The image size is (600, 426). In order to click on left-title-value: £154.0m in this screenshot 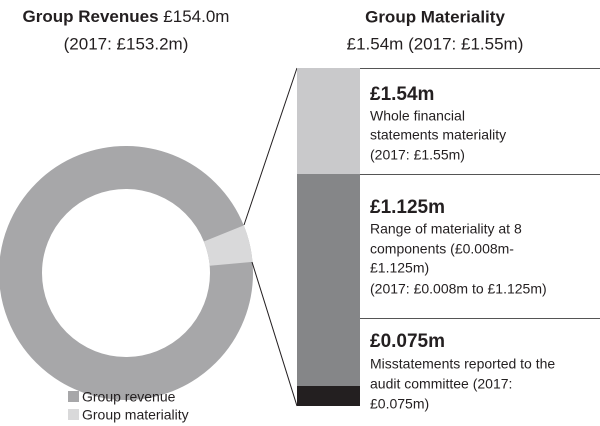, I will do `click(196, 16)`.